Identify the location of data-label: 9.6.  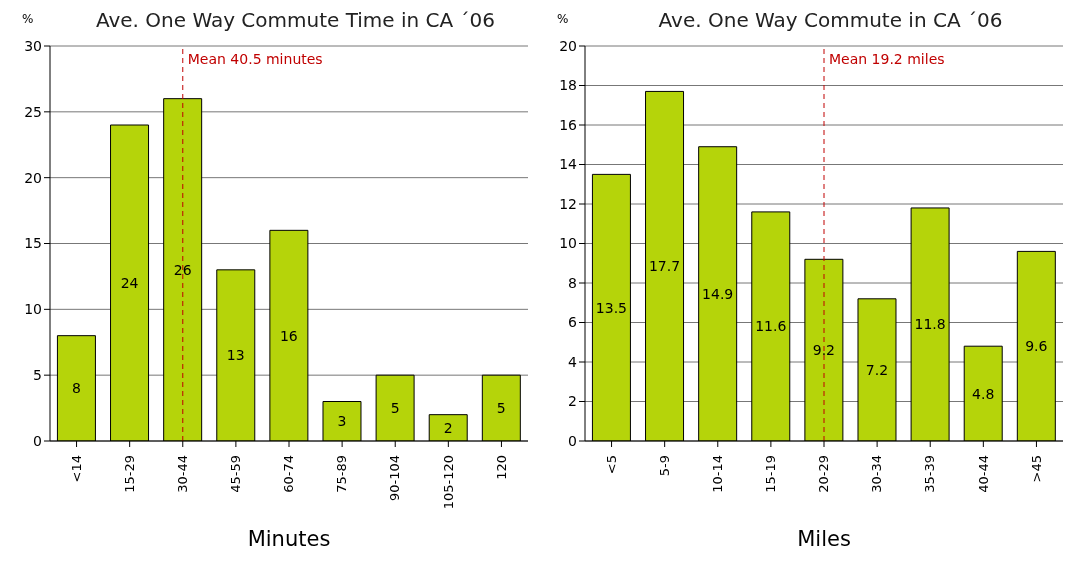
(1036, 346).